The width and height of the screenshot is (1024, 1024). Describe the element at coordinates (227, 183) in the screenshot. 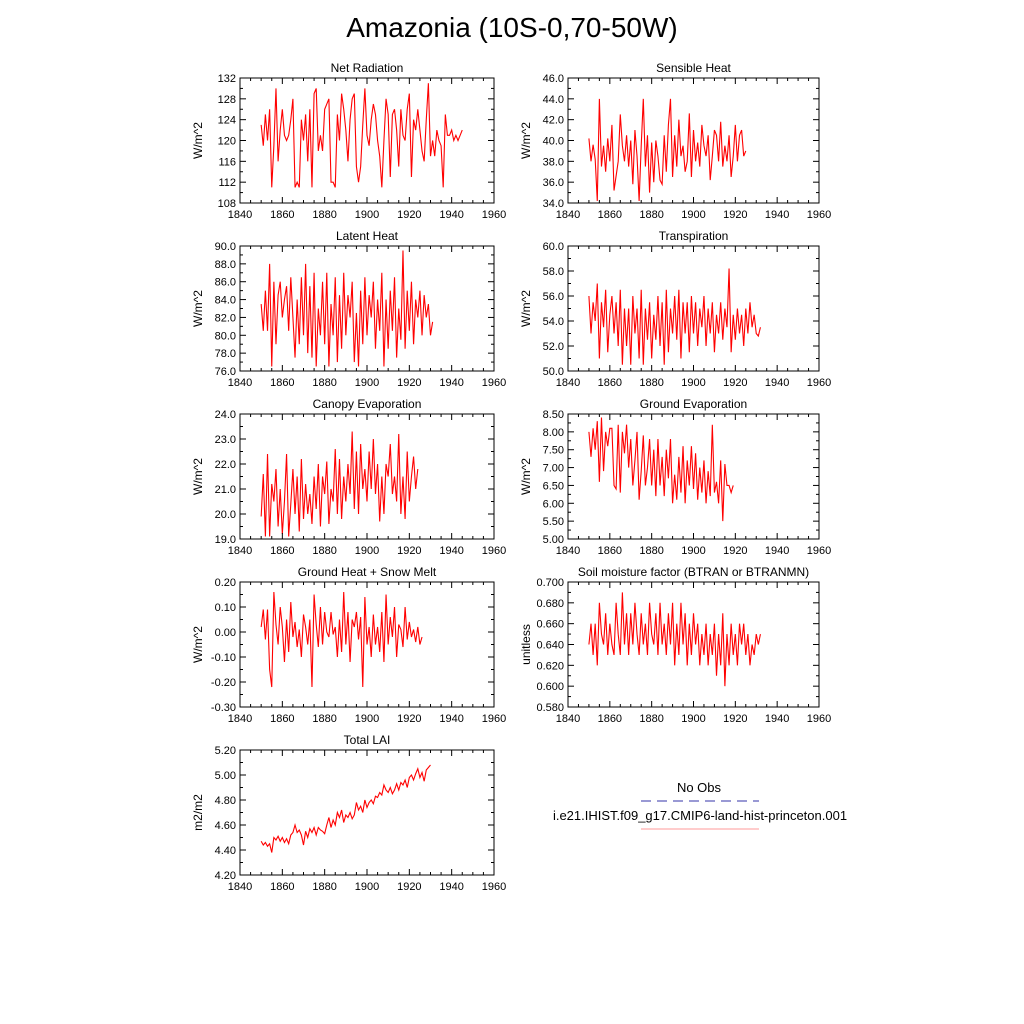

I see `y-tick-label: 112` at that location.